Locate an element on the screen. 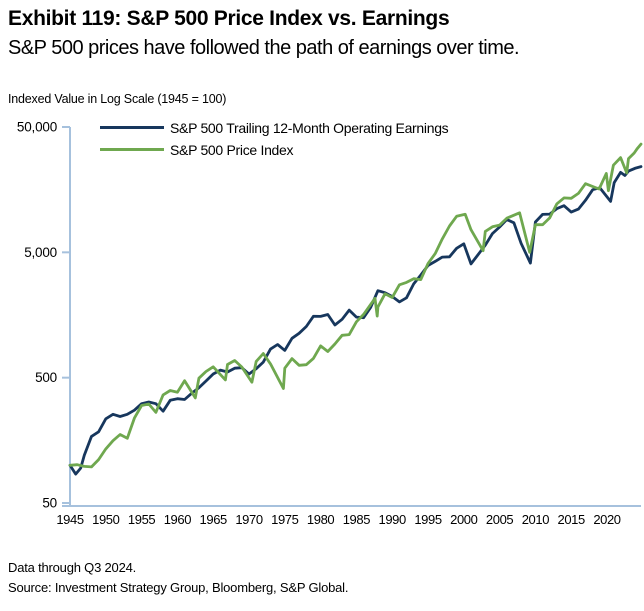 The image size is (644, 611). x-tick-label: 1945 is located at coordinates (69, 519).